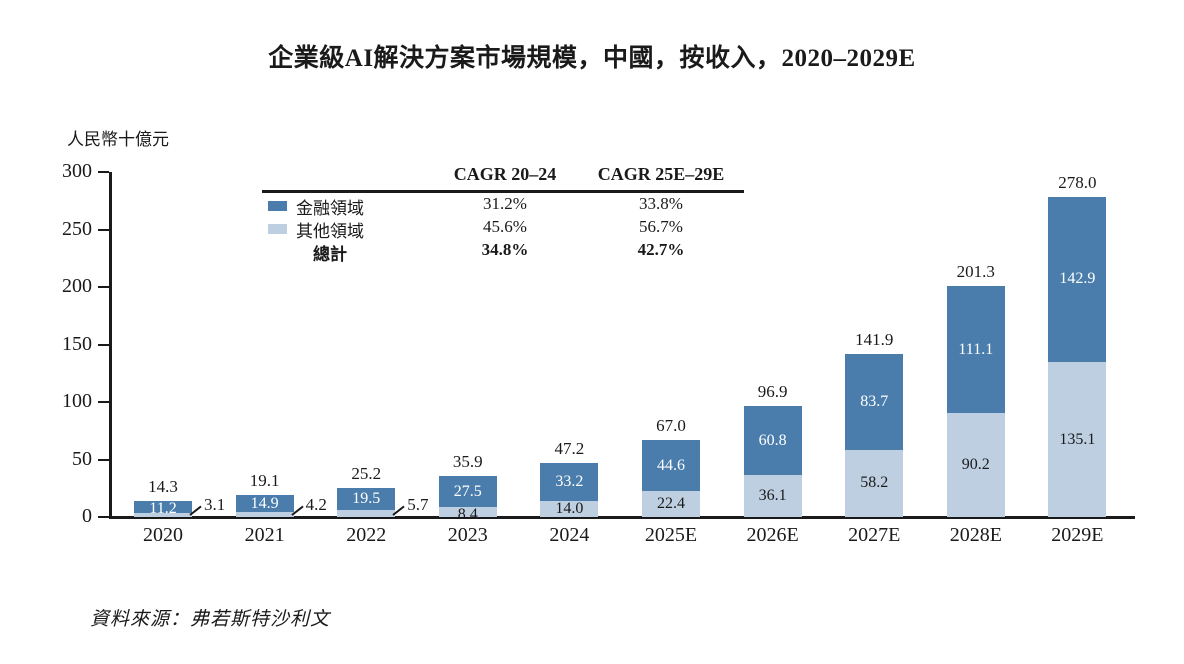  I want to click on bar-total-label: 201.3, so click(975, 271).